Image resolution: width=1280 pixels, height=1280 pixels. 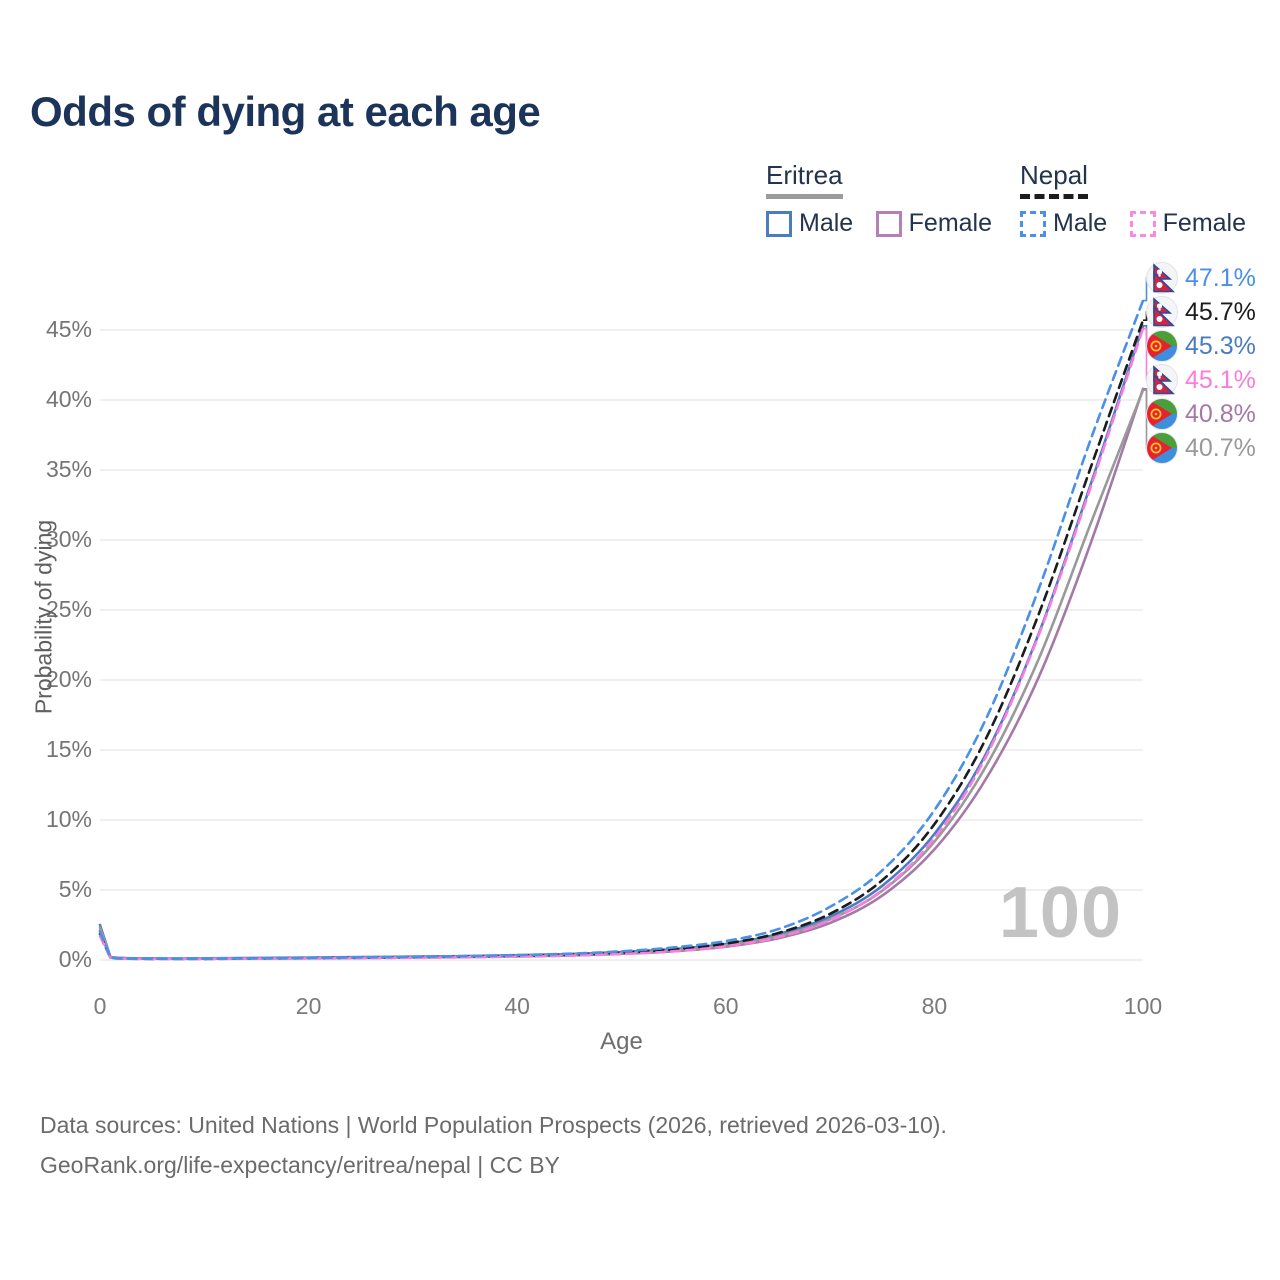 What do you see at coordinates (1220, 447) in the screenshot?
I see `end-label-value: 40.7%` at bounding box center [1220, 447].